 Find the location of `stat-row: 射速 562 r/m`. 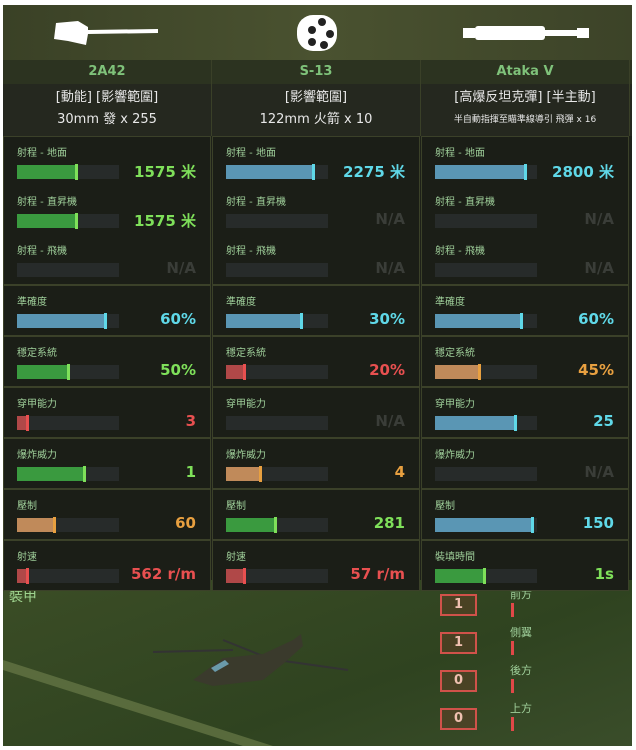

stat-row: 射速 562 r/m is located at coordinates (107, 565).